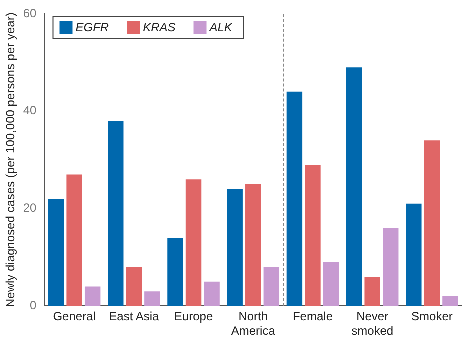 The image size is (474, 347). What do you see at coordinates (194, 317) in the screenshot?
I see `x-tick-label: Europe` at bounding box center [194, 317].